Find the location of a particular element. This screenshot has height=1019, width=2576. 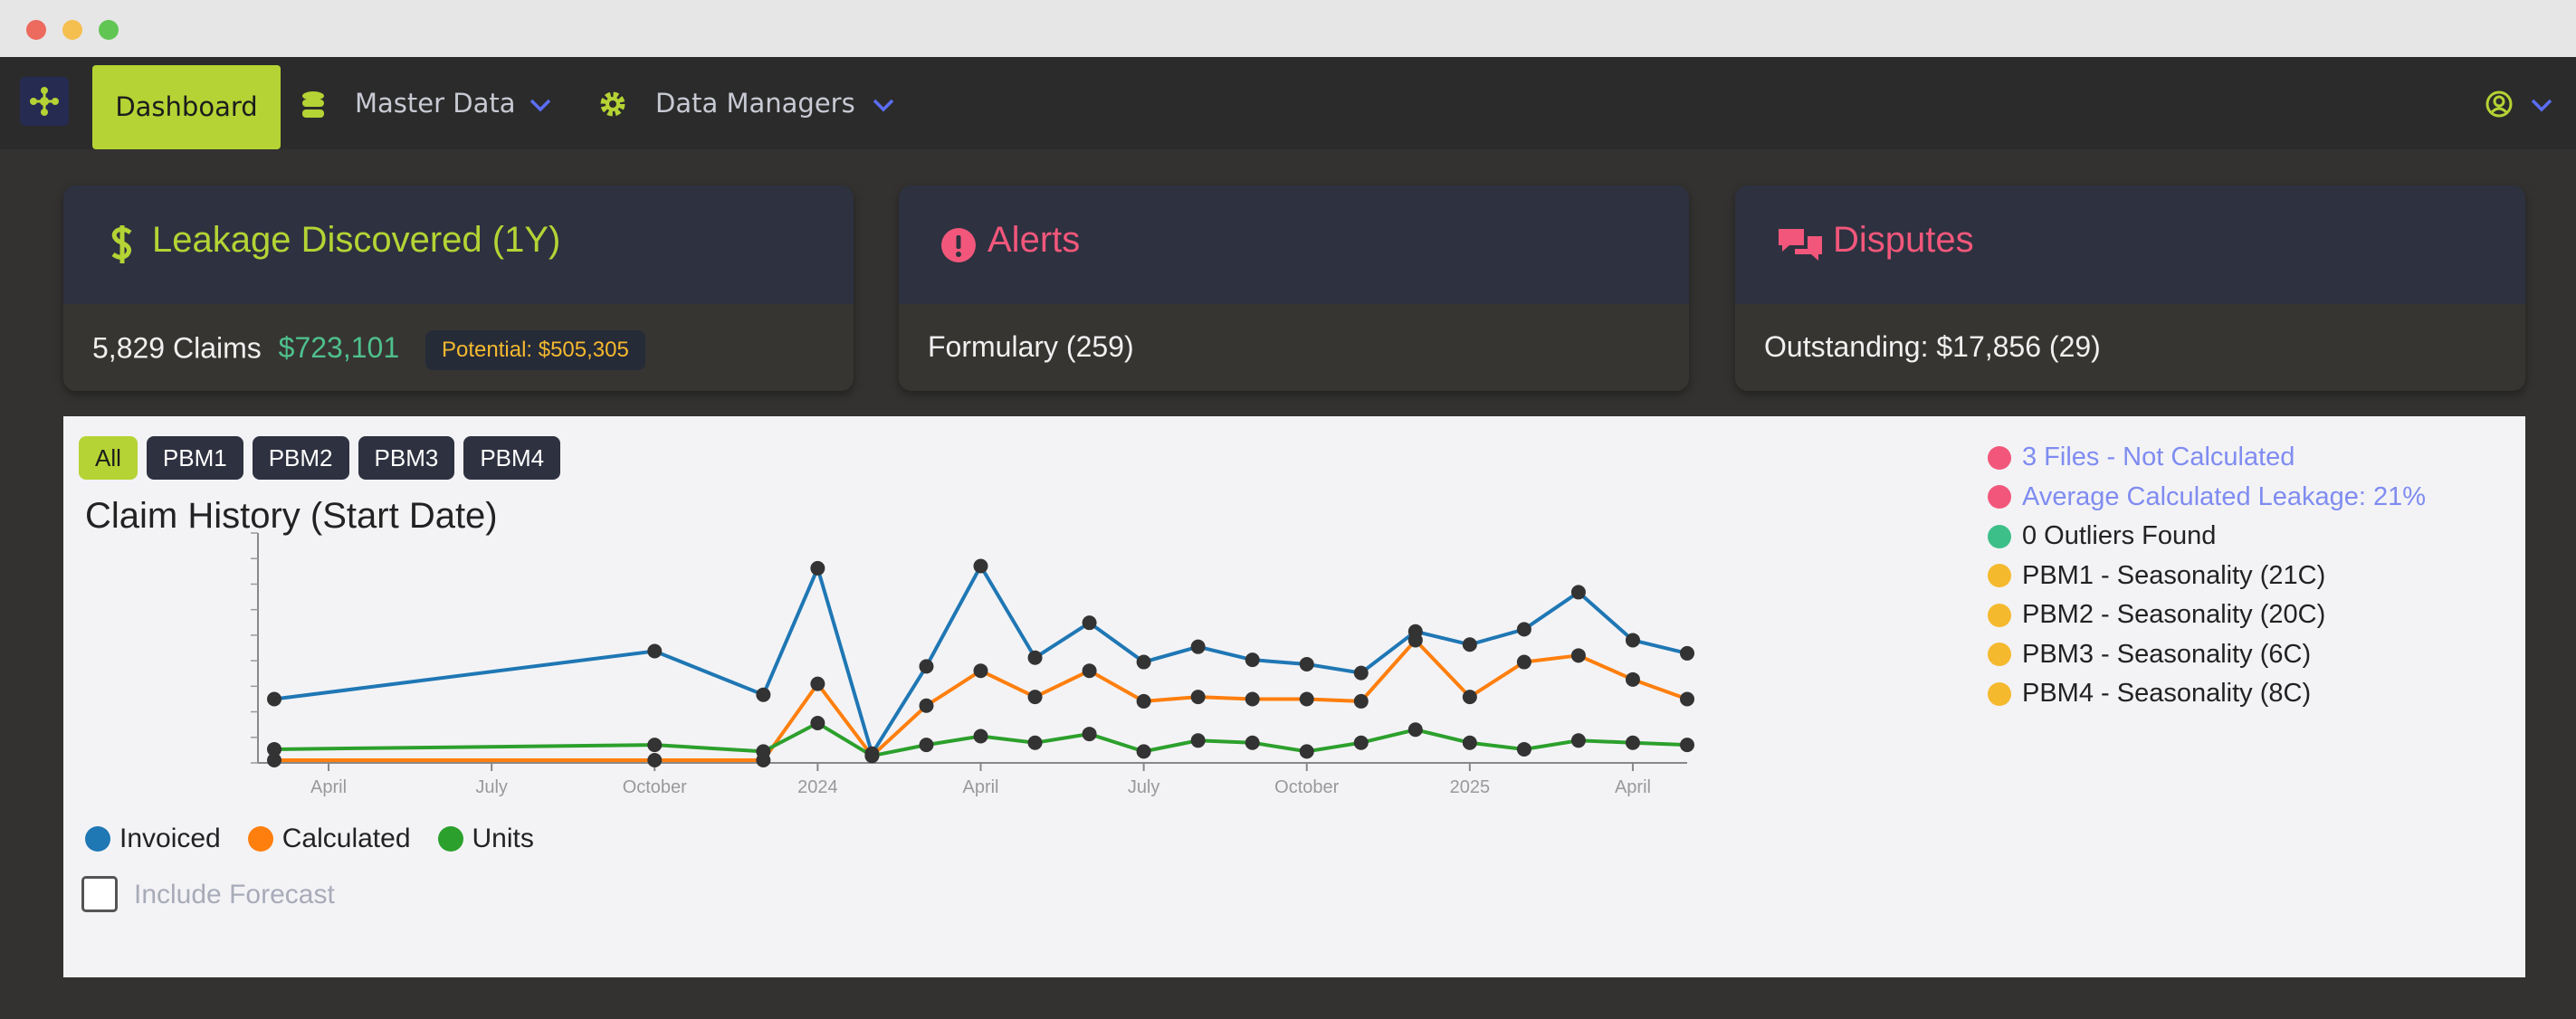

alerts-card: Alerts Formulary (259) is located at coordinates (1294, 289).